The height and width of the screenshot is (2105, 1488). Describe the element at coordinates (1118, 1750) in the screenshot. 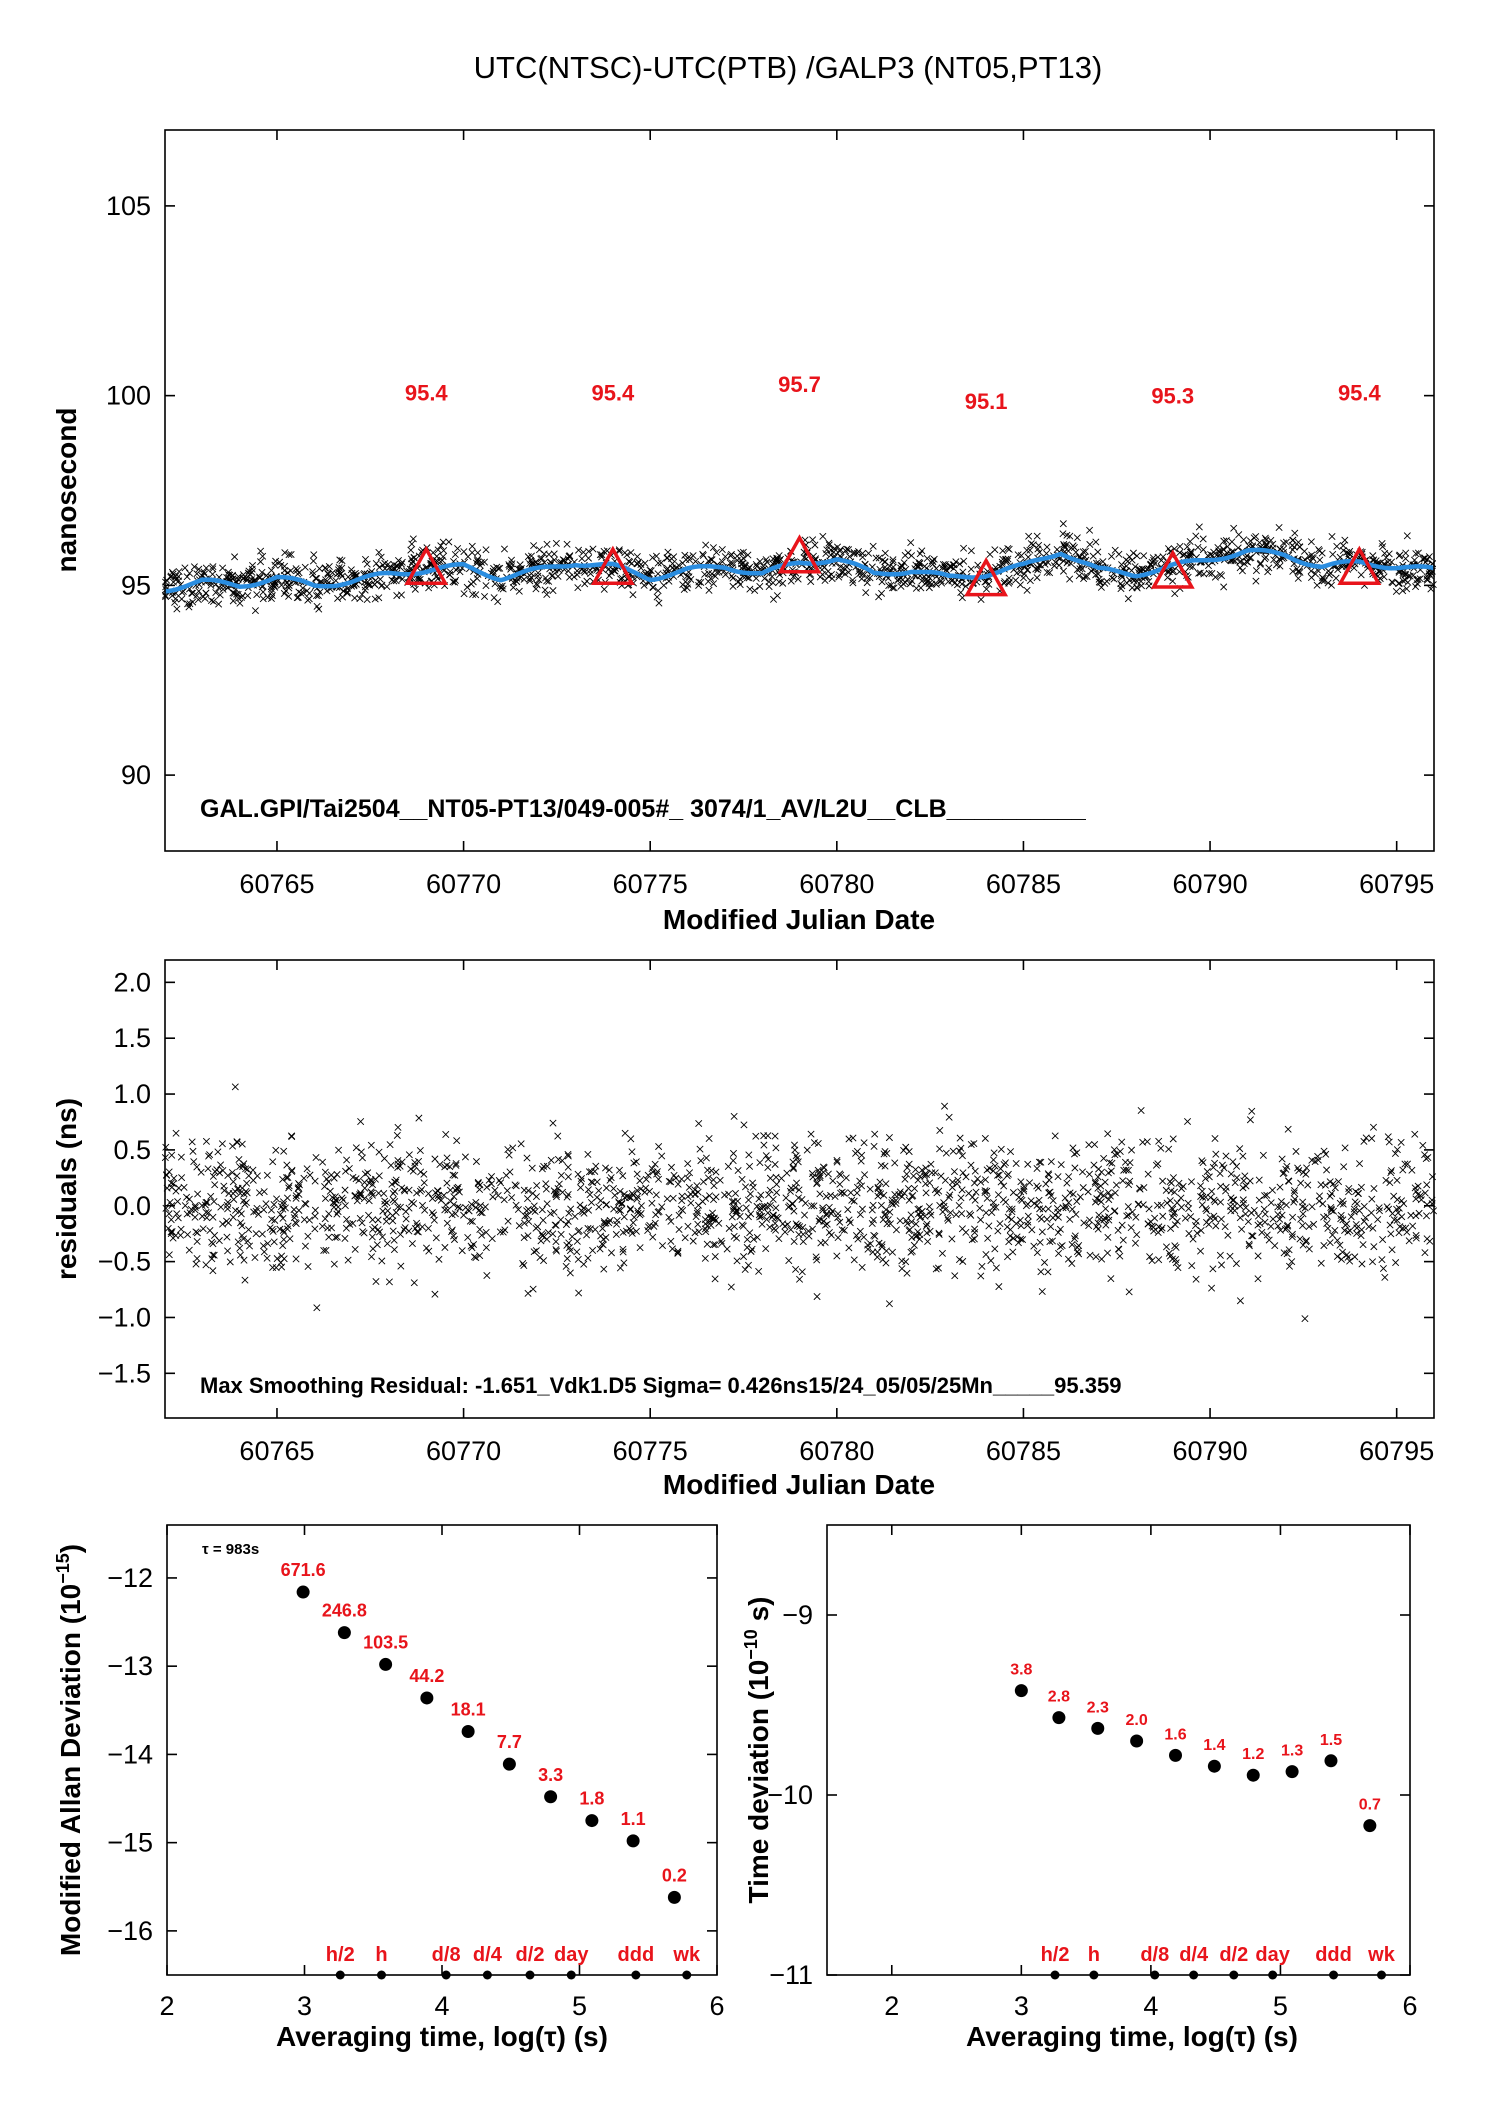

I see `tdev-frame` at that location.